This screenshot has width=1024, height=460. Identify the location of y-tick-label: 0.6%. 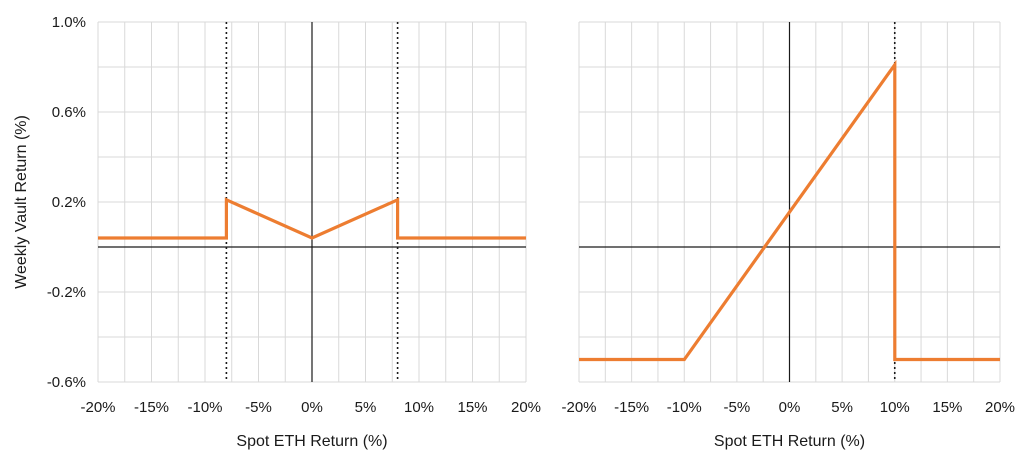
(69, 112).